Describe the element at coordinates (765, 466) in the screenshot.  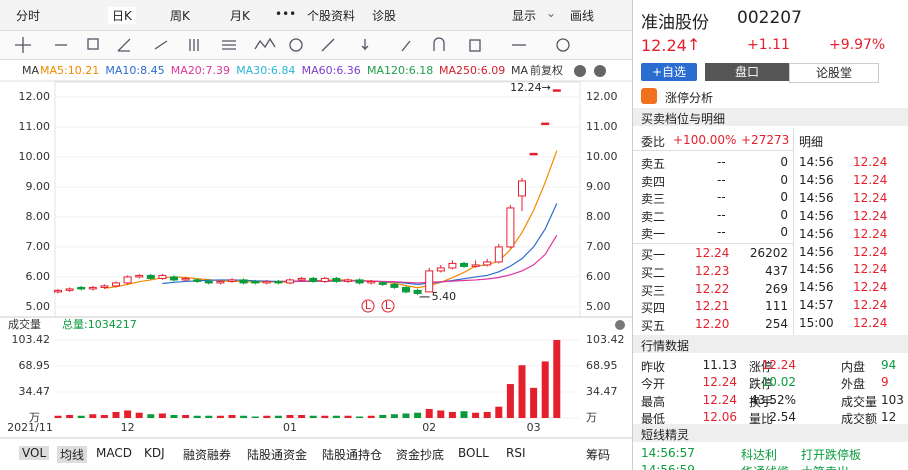
I see `sprite-cell: 华通线缆` at that location.